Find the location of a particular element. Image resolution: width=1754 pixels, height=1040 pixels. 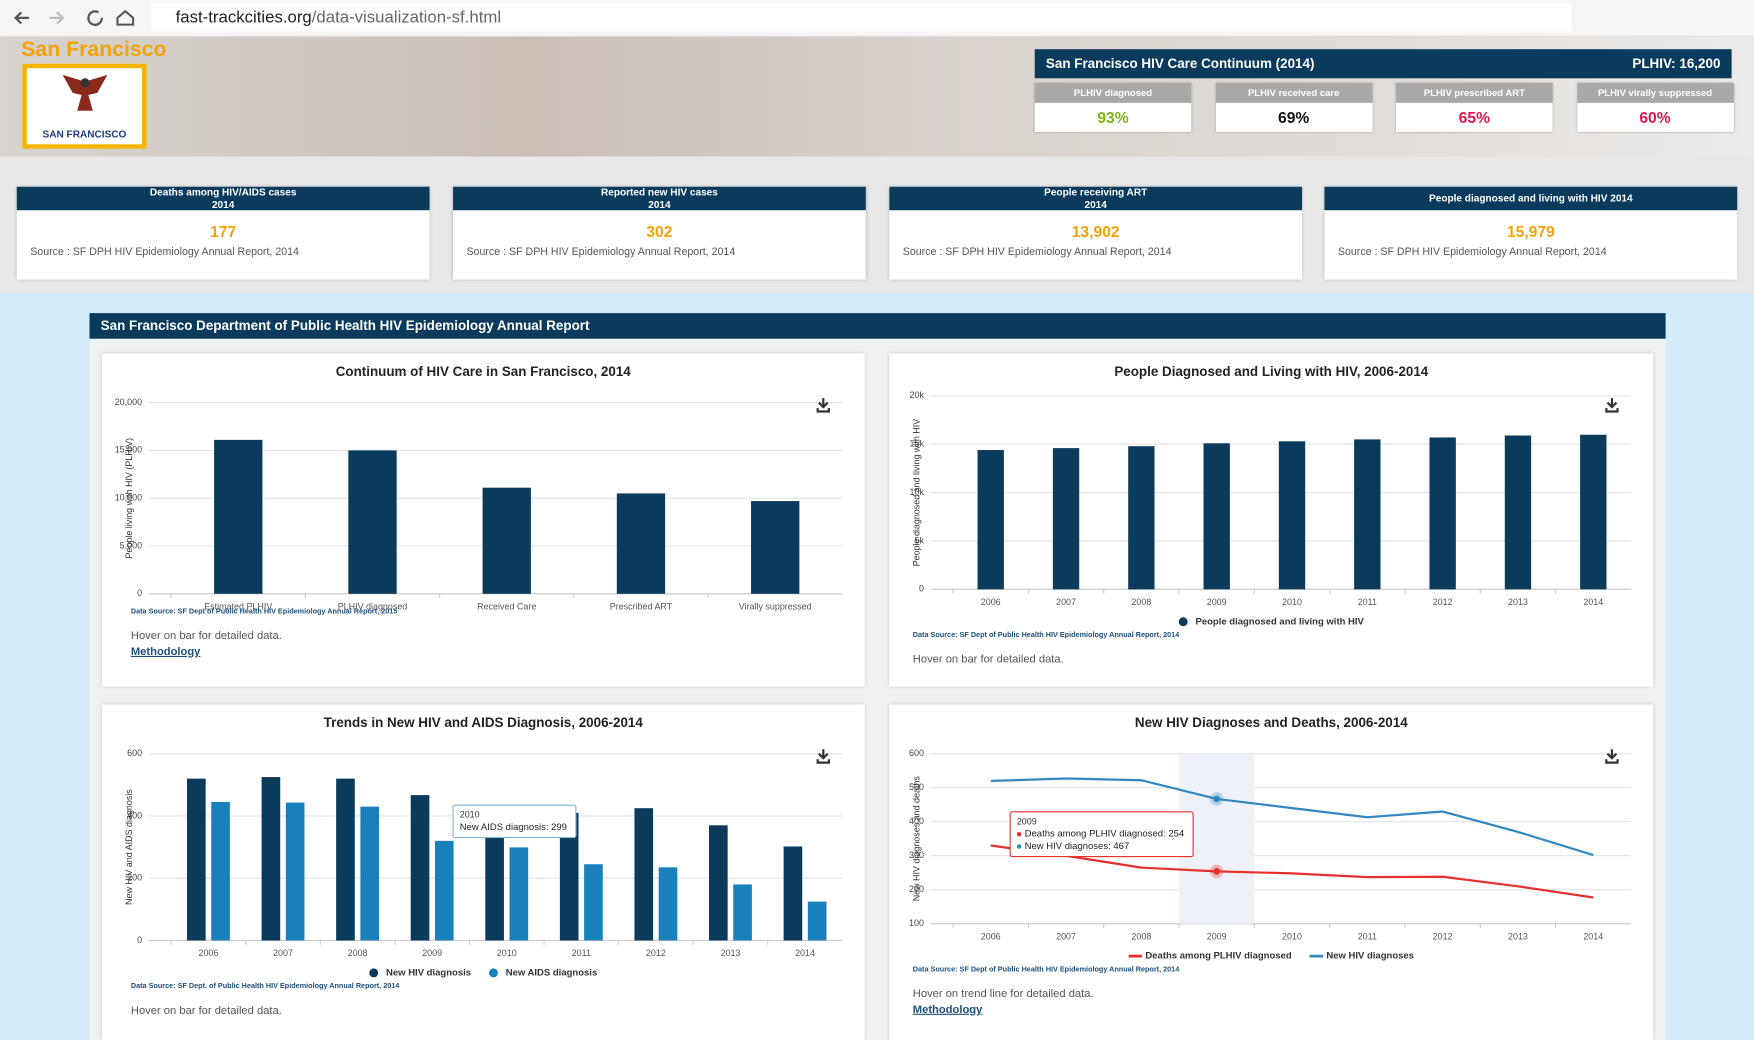

line is located at coordinates (1292, 871).